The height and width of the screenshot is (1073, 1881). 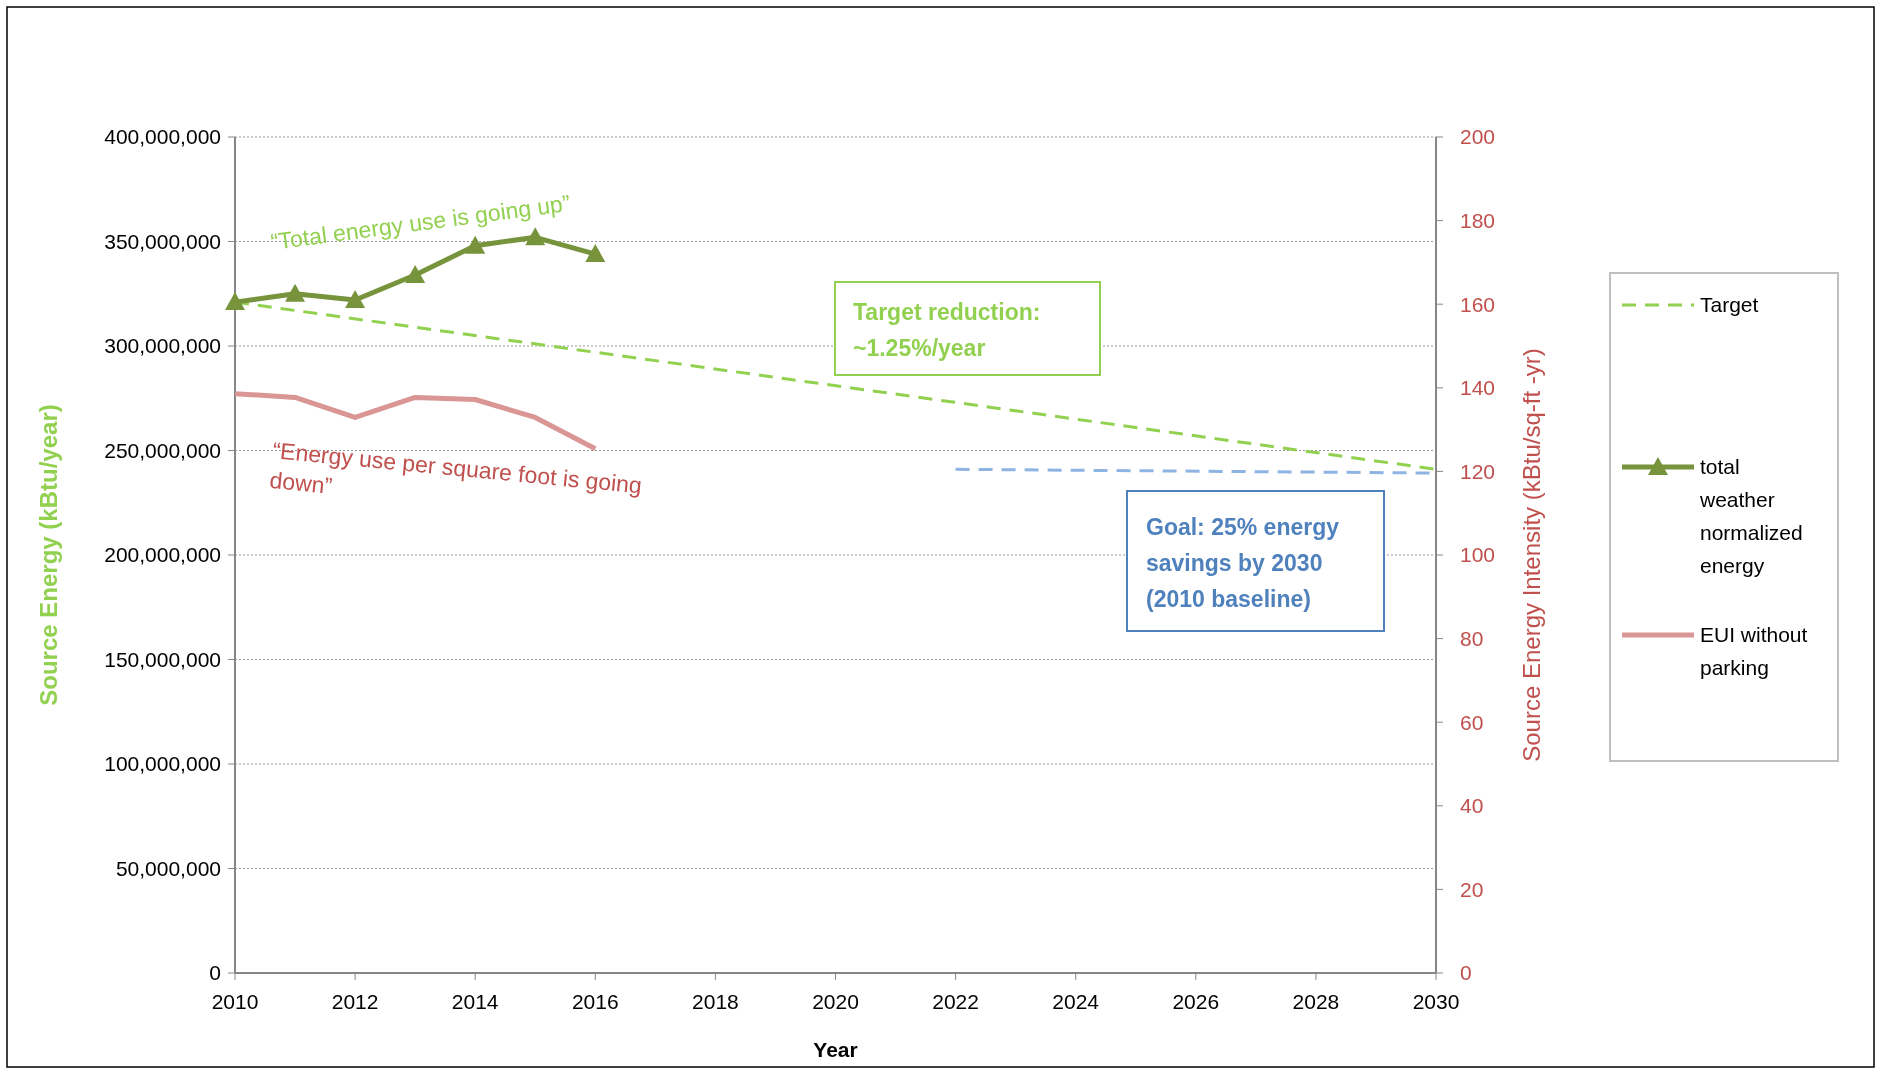 What do you see at coordinates (355, 1001) in the screenshot?
I see `x-tick-label: 2012` at bounding box center [355, 1001].